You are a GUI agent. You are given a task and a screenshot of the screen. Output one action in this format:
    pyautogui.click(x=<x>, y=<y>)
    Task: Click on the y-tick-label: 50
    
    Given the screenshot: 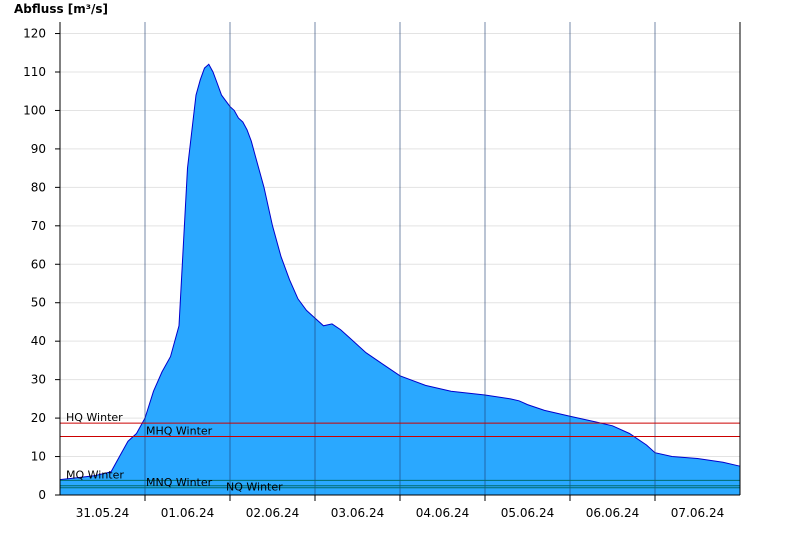 What is the action you would take?
    pyautogui.click(x=38, y=303)
    